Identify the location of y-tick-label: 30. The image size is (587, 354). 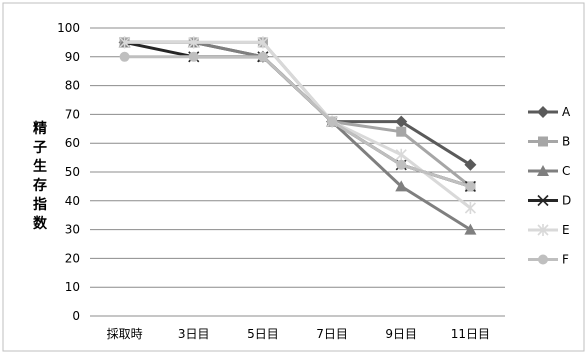
(72, 230).